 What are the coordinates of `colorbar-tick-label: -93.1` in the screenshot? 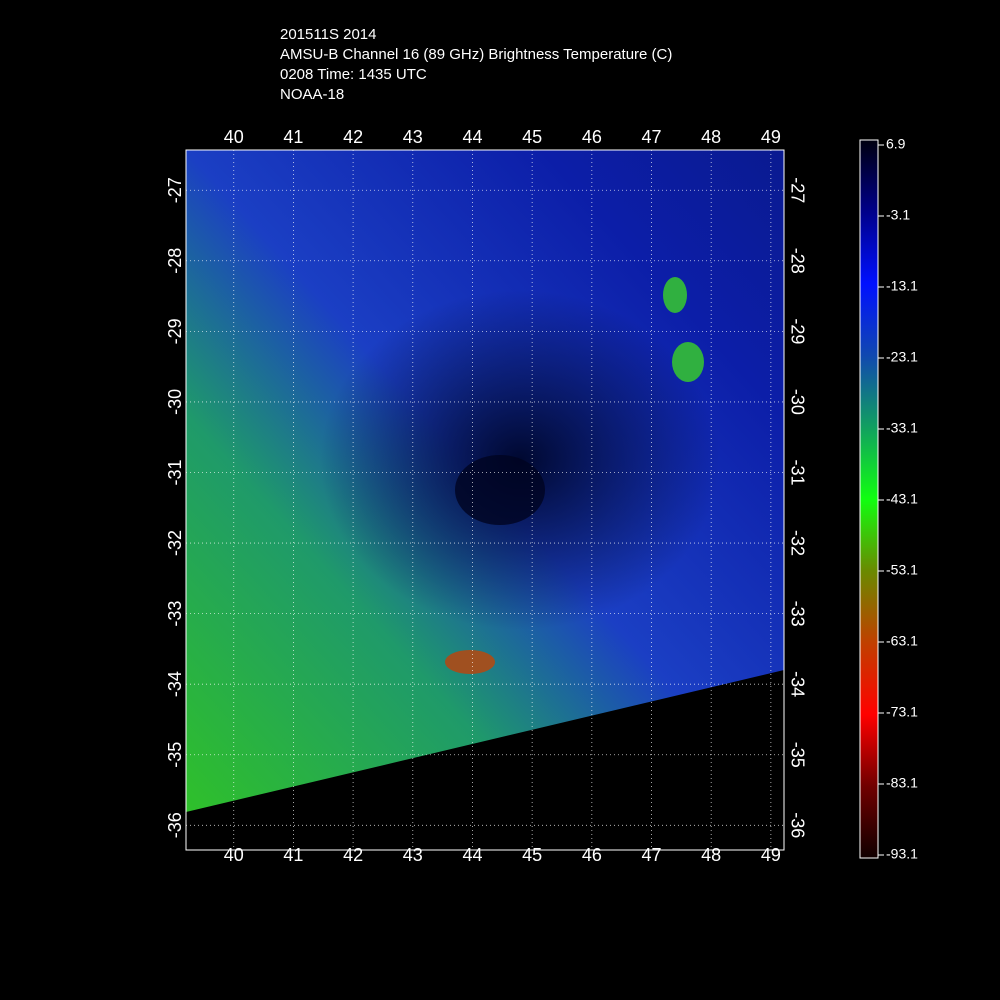 It's located at (902, 854).